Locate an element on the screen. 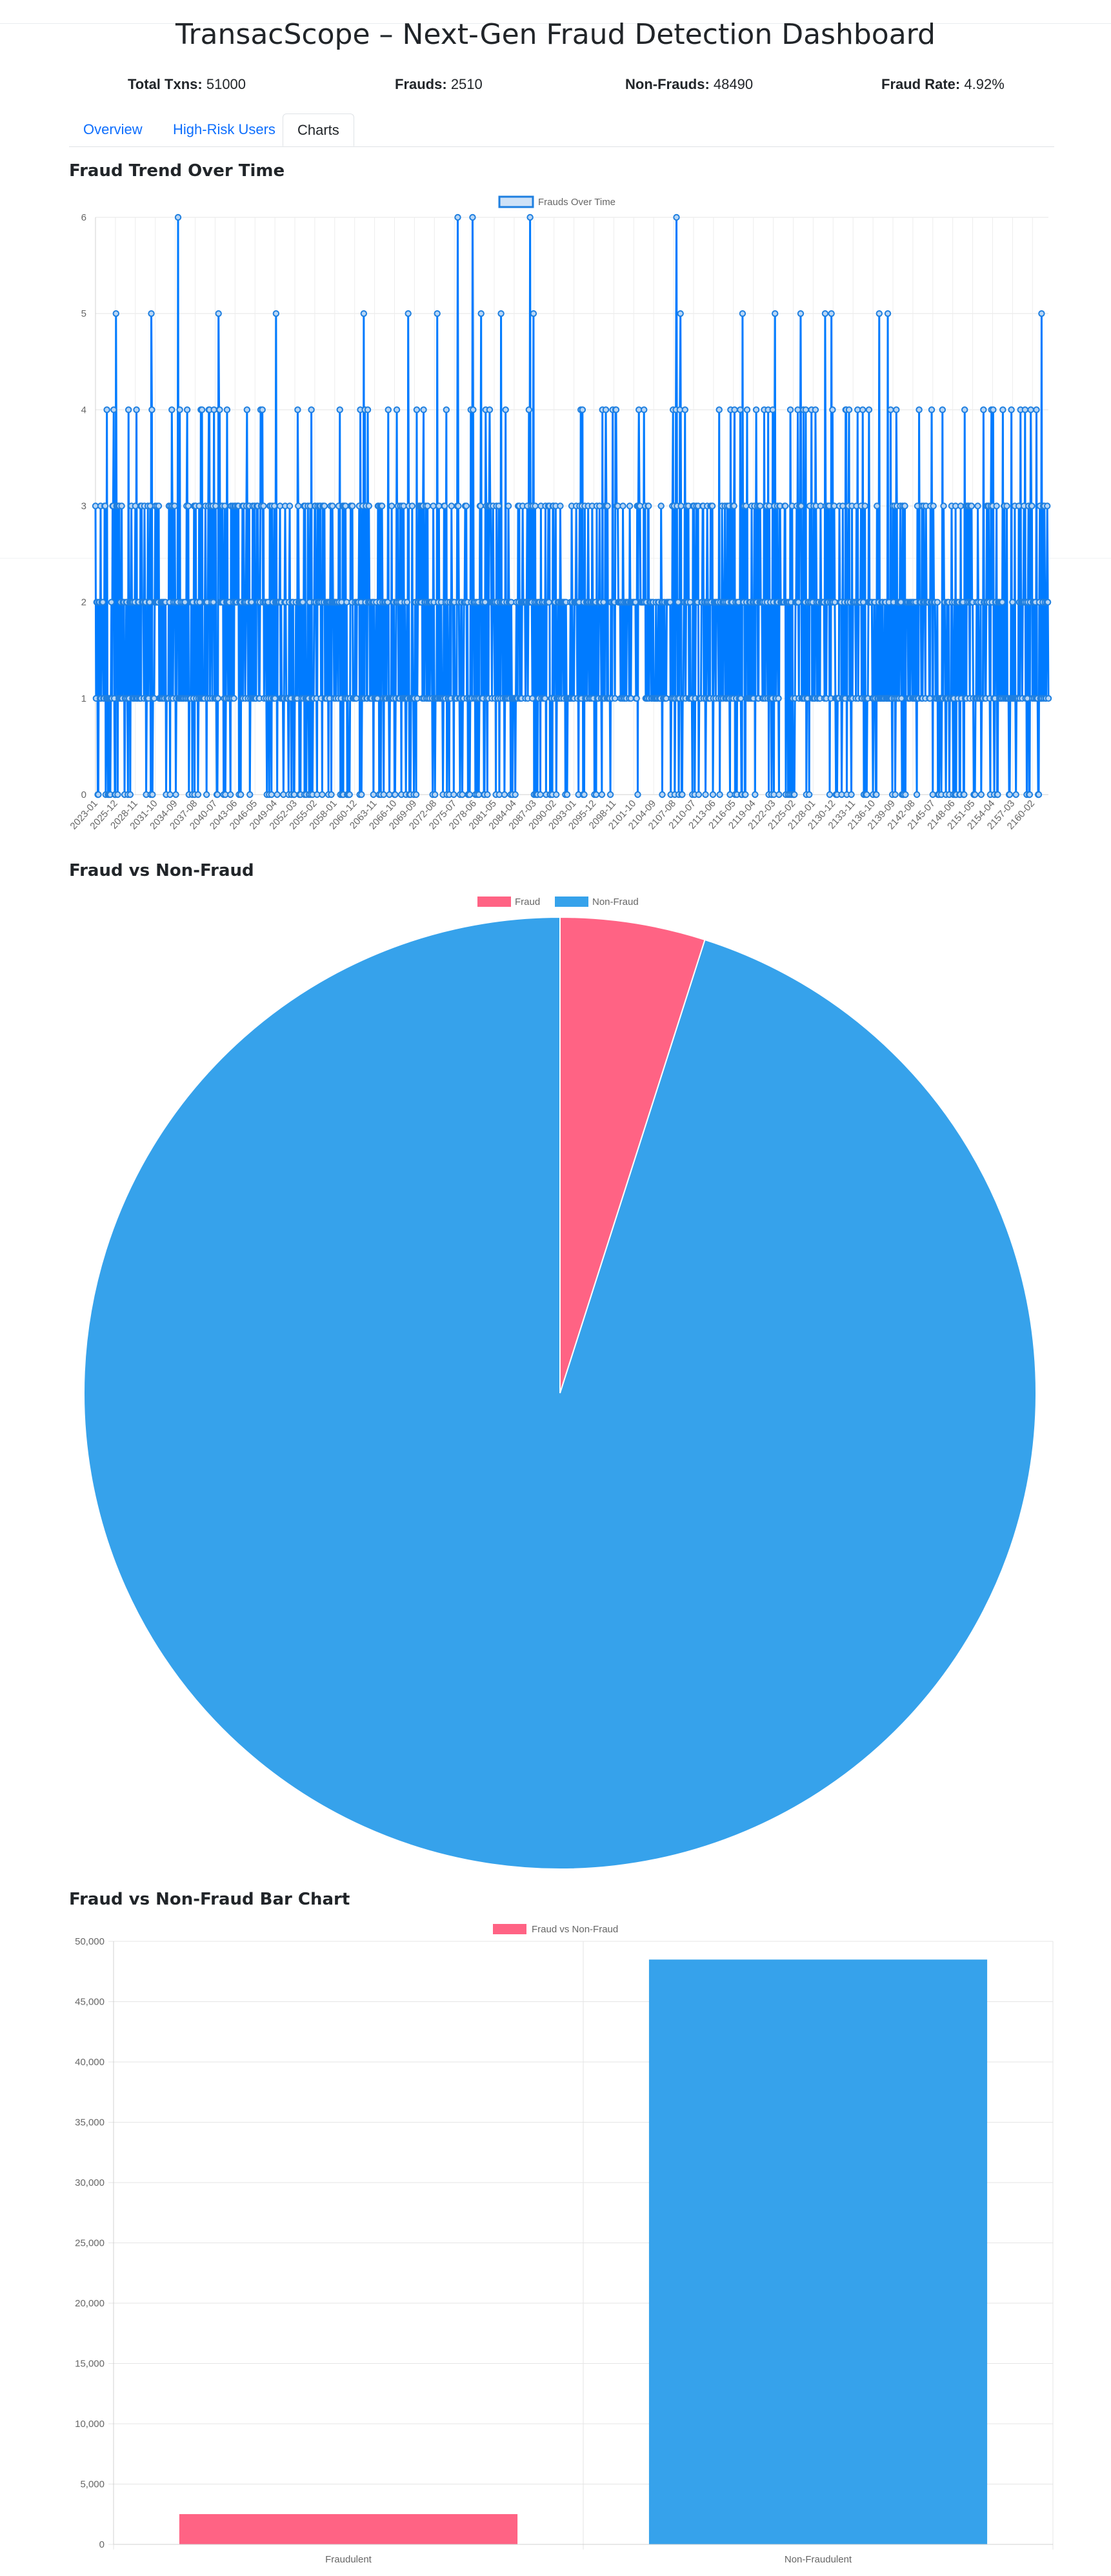 Image resolution: width=1111 pixels, height=2576 pixels. legend-swatch is located at coordinates (571, 902).